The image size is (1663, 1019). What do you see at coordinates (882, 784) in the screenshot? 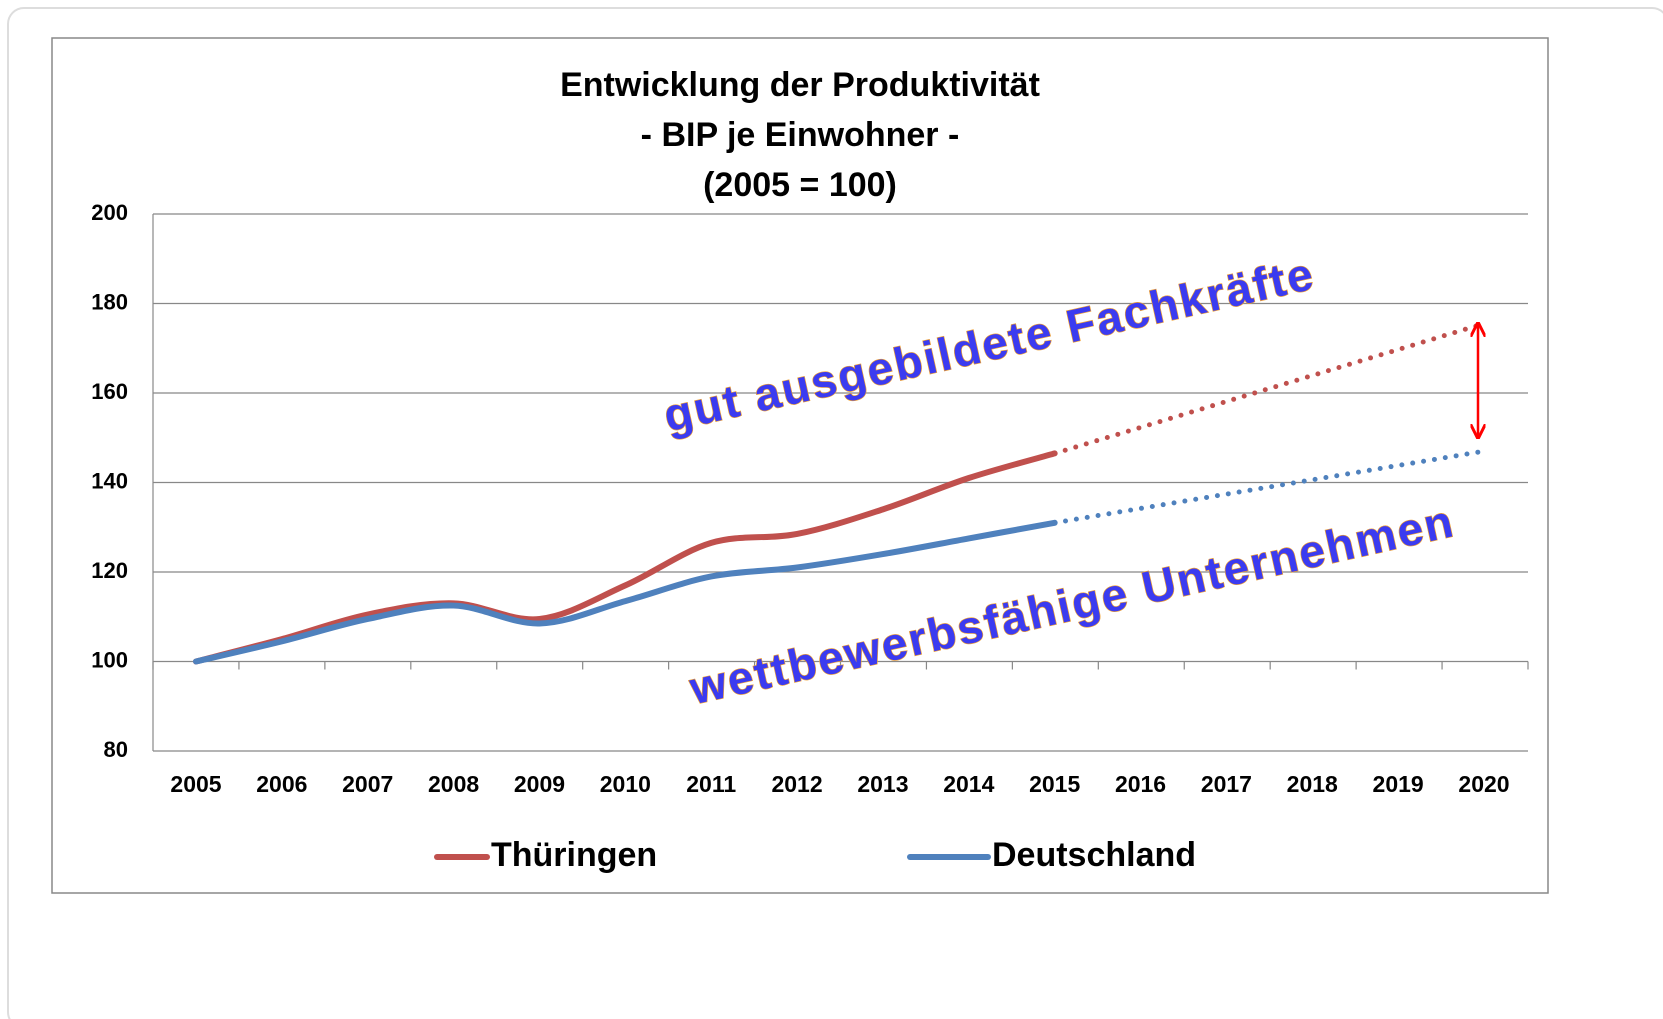
I see `x-tick-label: 2013` at bounding box center [882, 784].